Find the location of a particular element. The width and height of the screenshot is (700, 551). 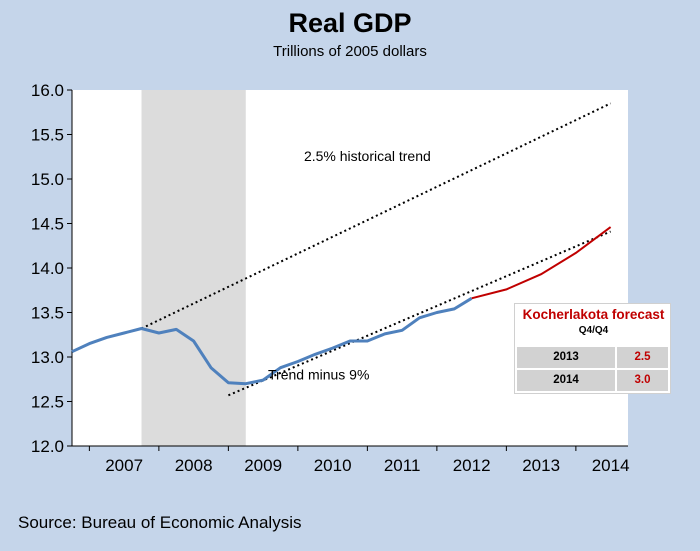

y-tick-label: 14.5 is located at coordinates (47, 224).